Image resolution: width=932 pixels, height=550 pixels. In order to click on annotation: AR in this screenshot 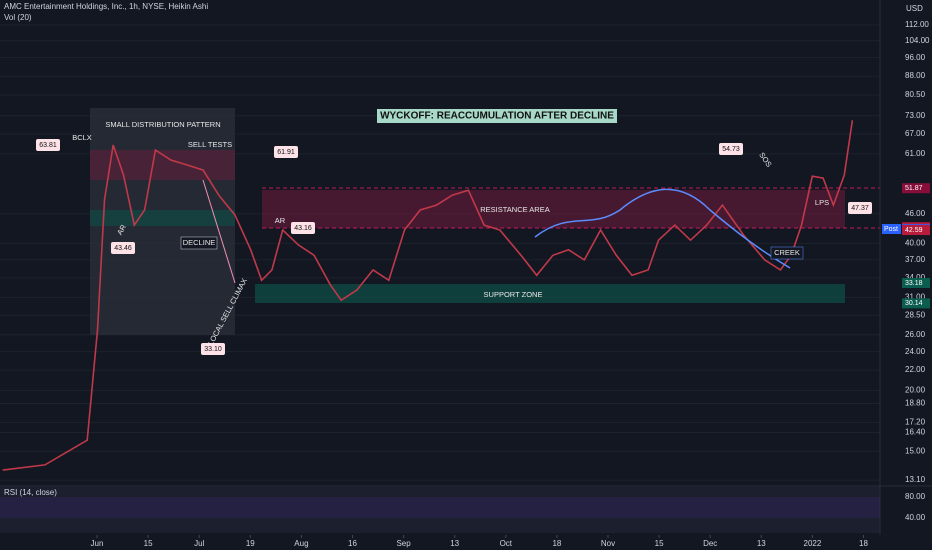, I will do `click(280, 220)`.